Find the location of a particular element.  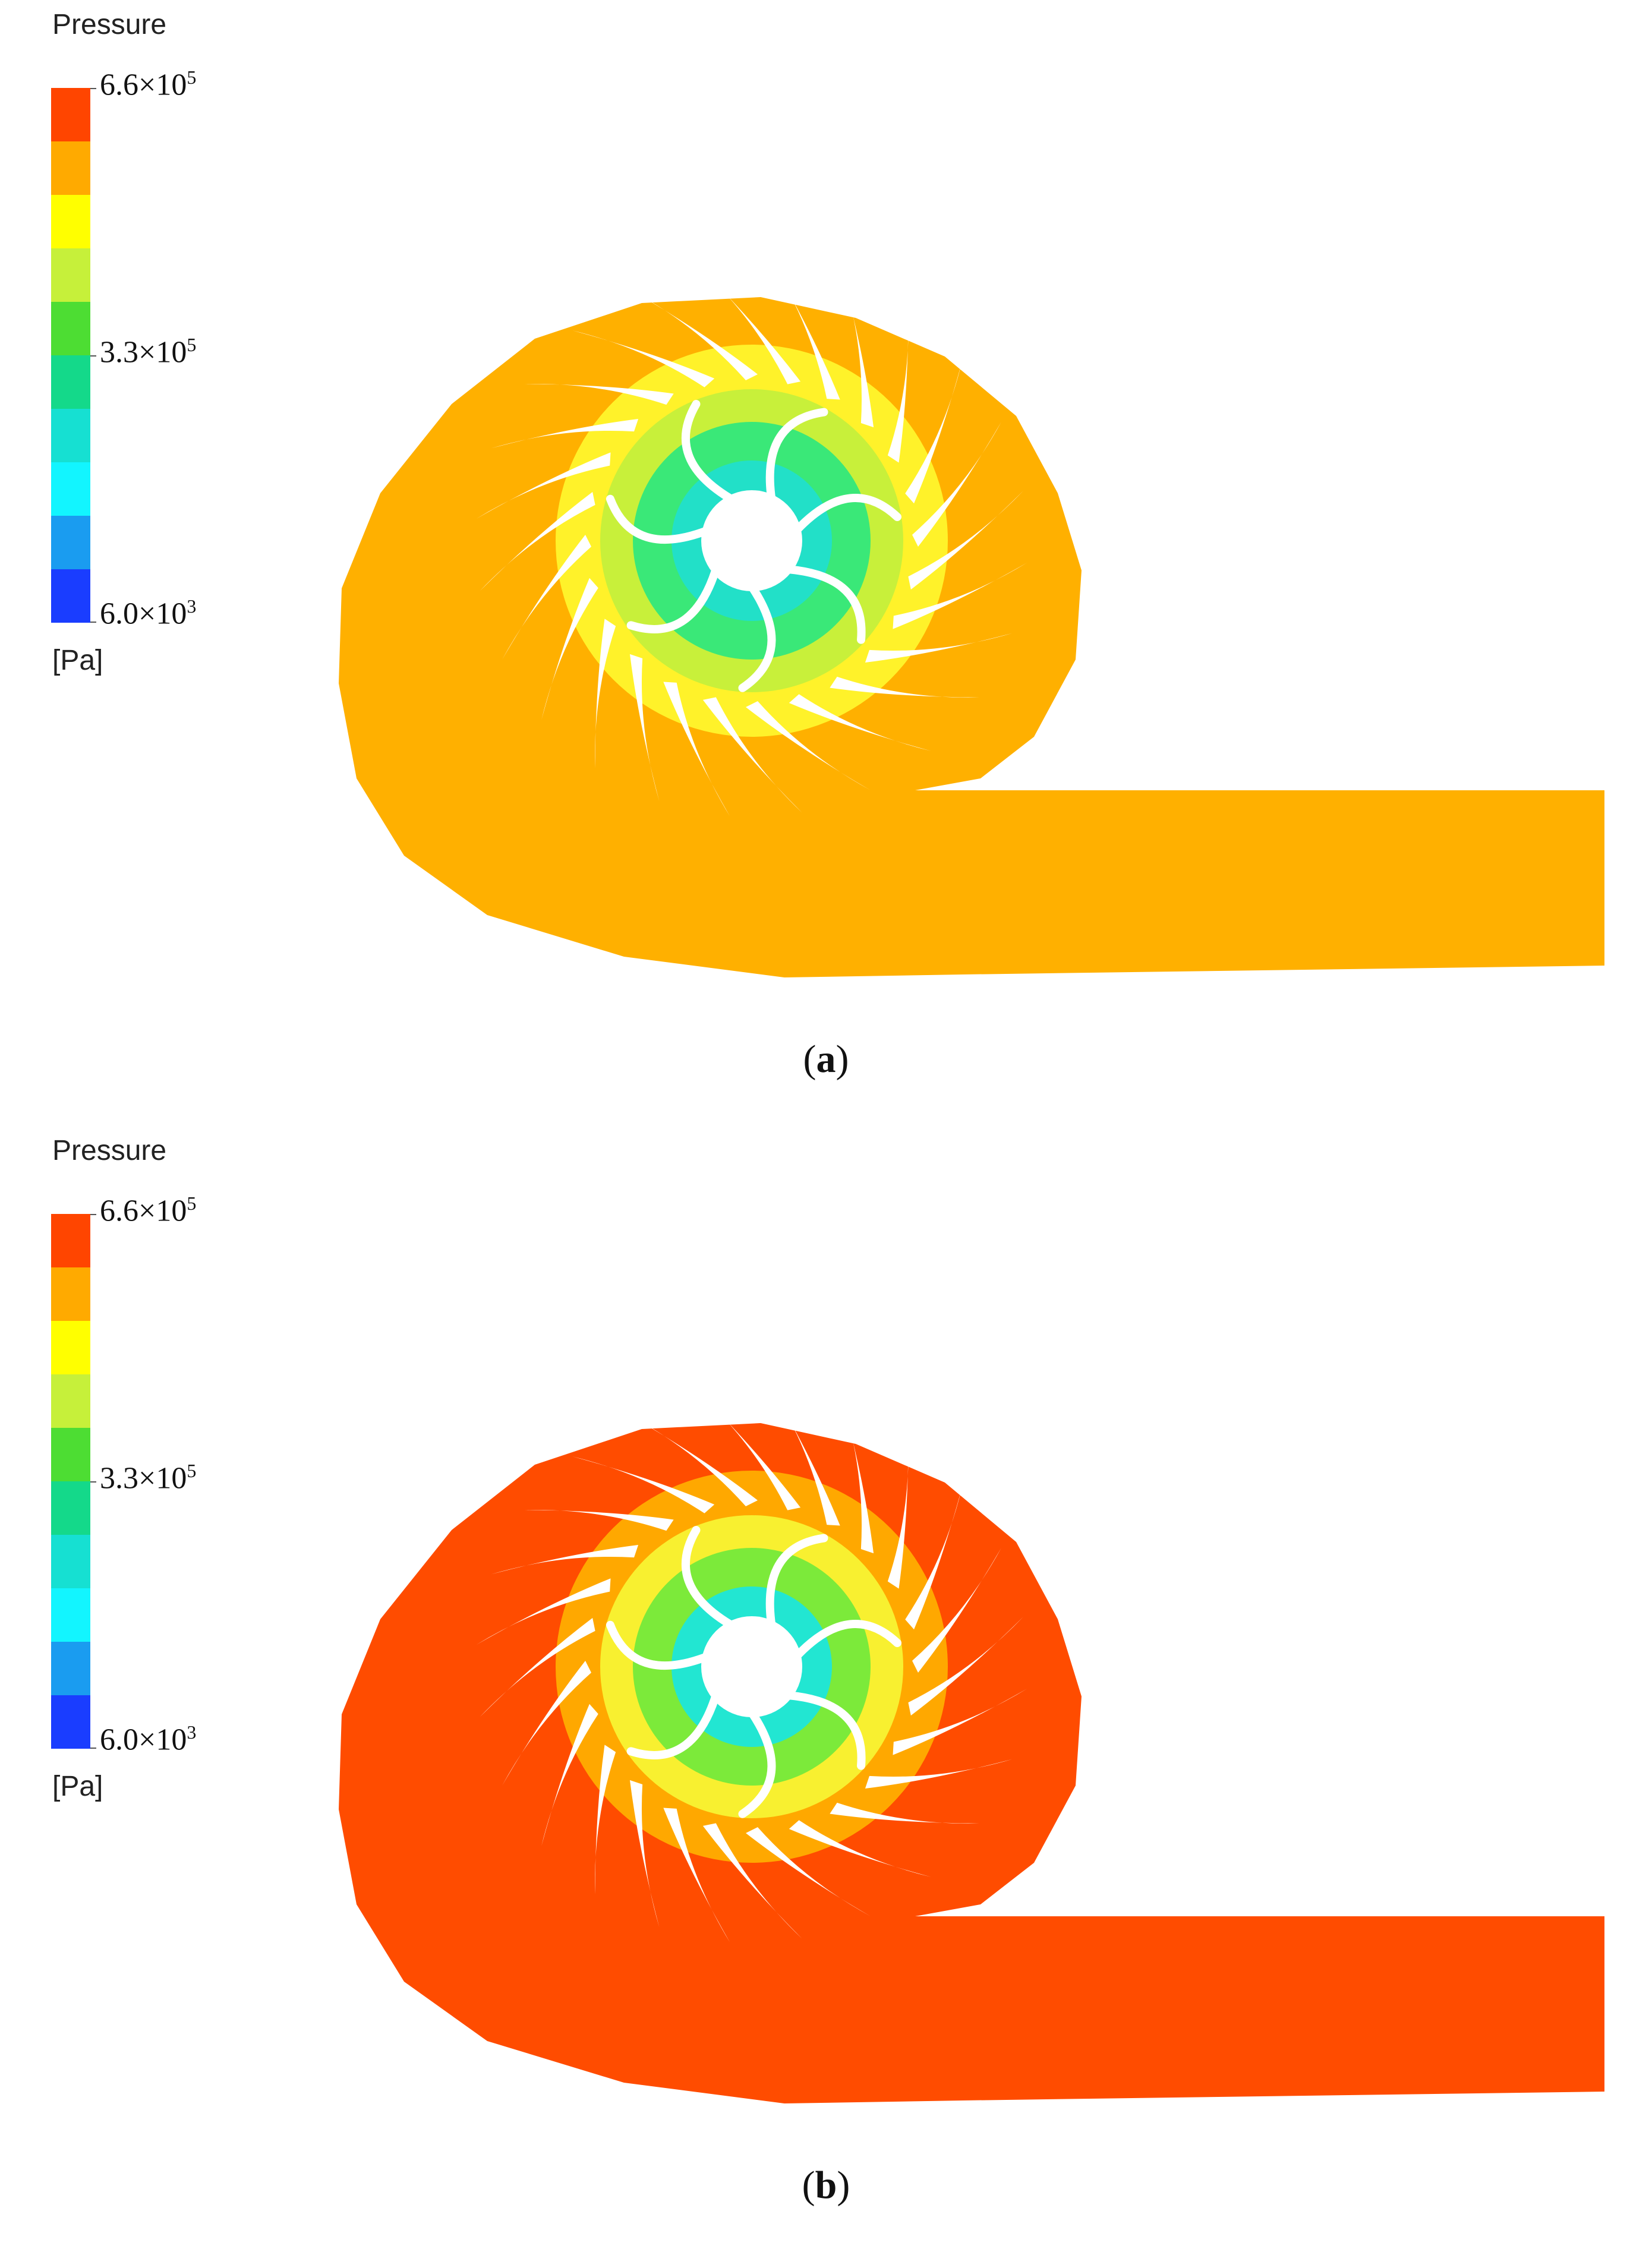

colorbar-tick-min is located at coordinates (93, 622).